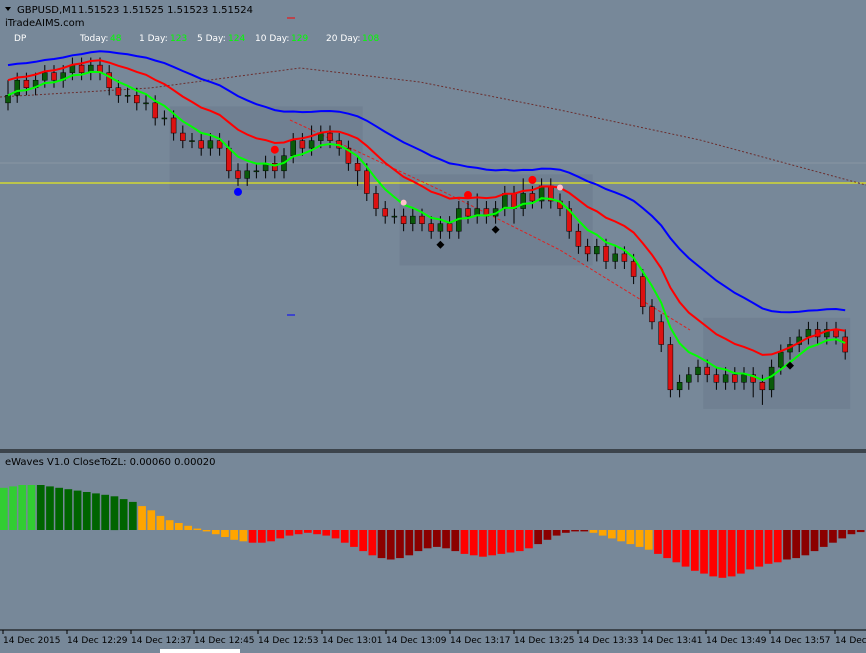 The height and width of the screenshot is (653, 866). Describe the element at coordinates (608, 641) in the screenshot. I see `x-tick-label: 14 Dec 13:33` at that location.